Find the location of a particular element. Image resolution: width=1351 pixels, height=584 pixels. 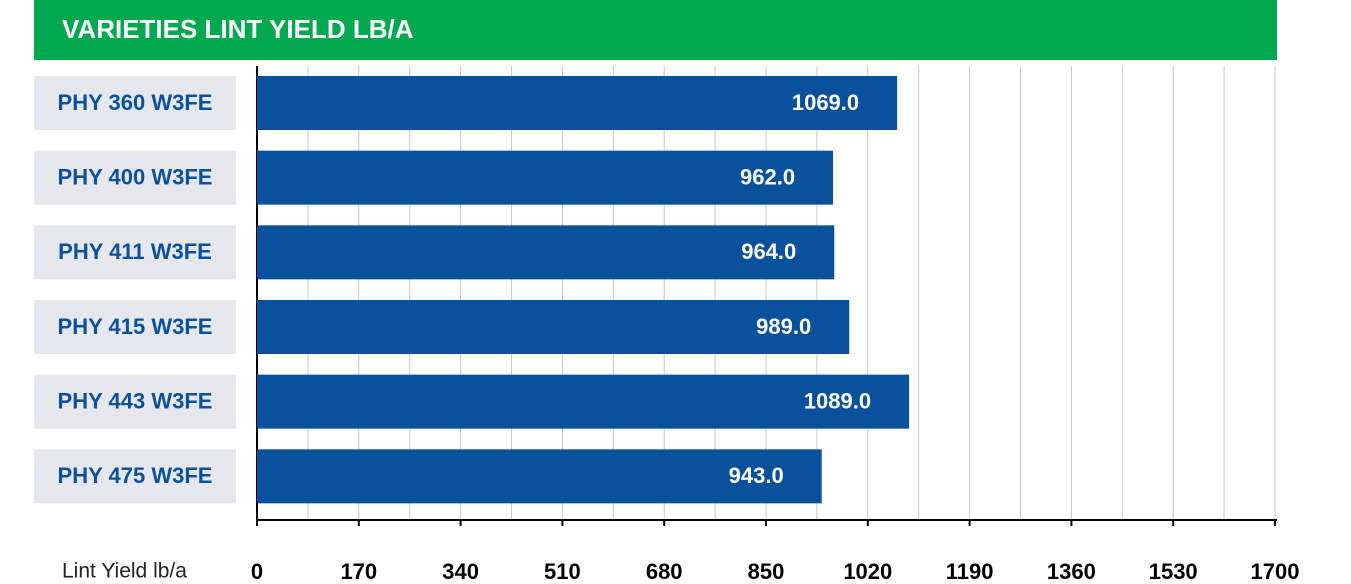

x-tick-label: 510 is located at coordinates (562, 571).